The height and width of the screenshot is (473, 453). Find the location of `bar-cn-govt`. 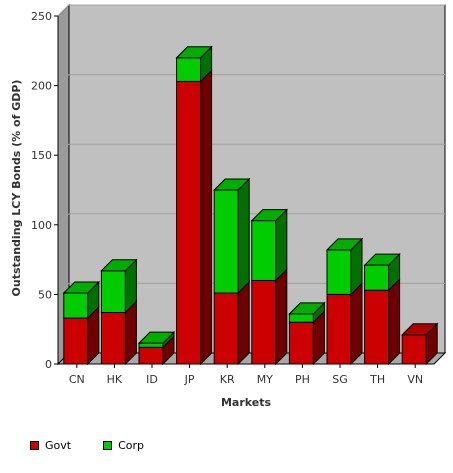

bar-cn-govt is located at coordinates (76, 341).